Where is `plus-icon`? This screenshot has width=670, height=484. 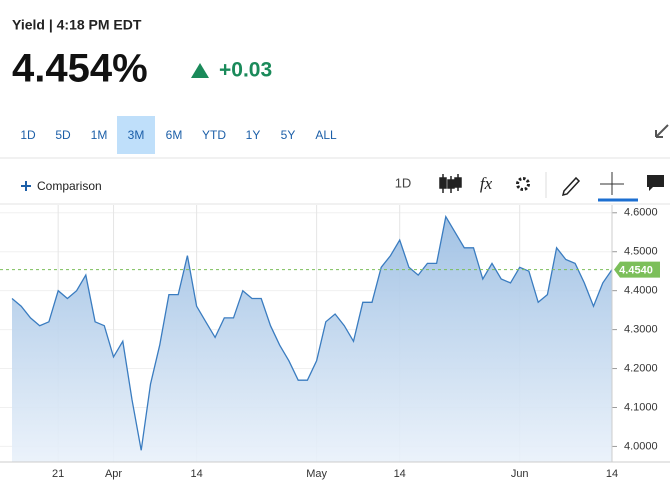
plus-icon is located at coordinates (26, 186).